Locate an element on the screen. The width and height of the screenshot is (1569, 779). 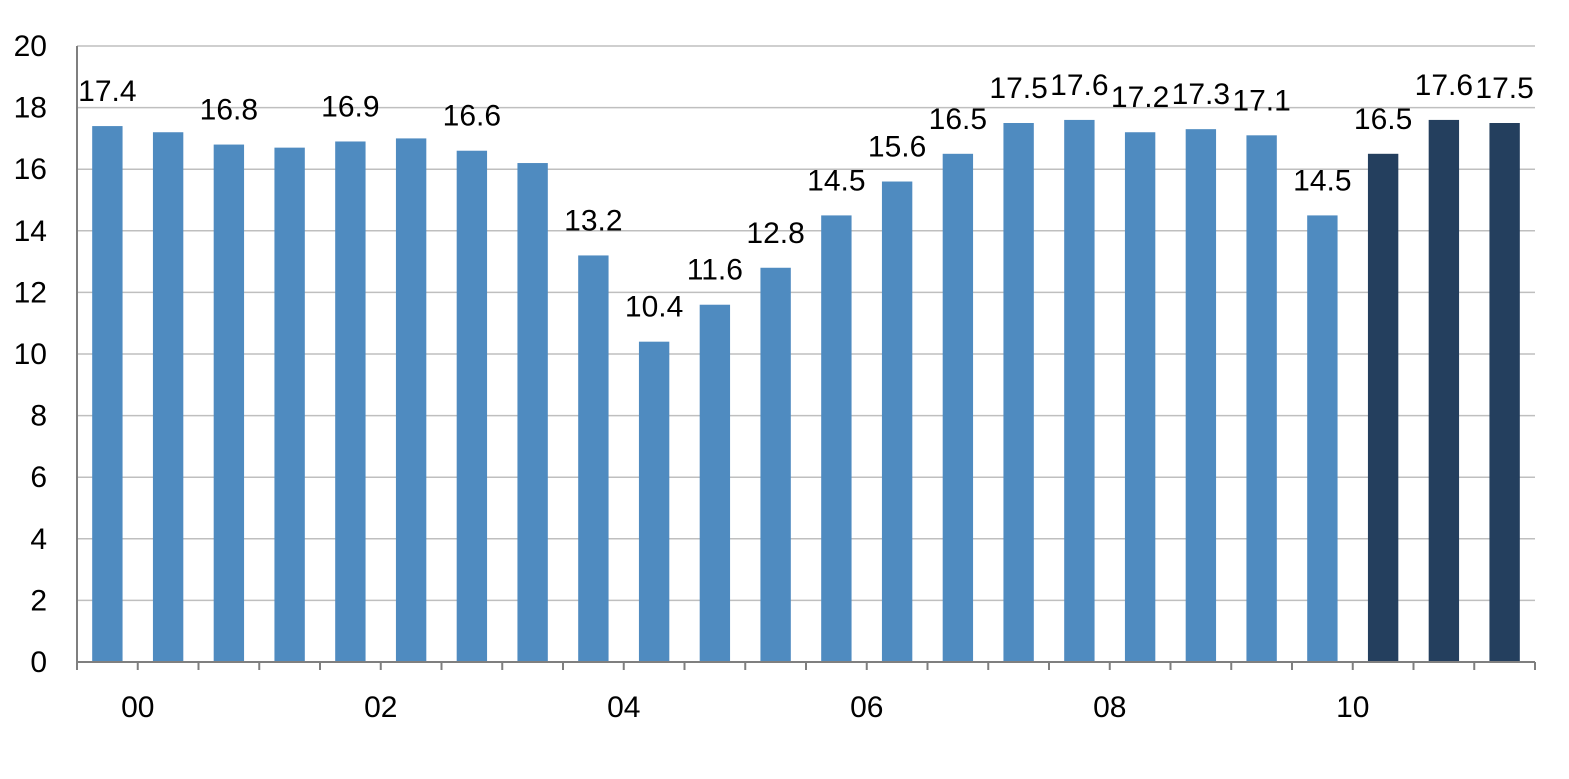
data-label-15: 17.5 is located at coordinates (1018, 88).